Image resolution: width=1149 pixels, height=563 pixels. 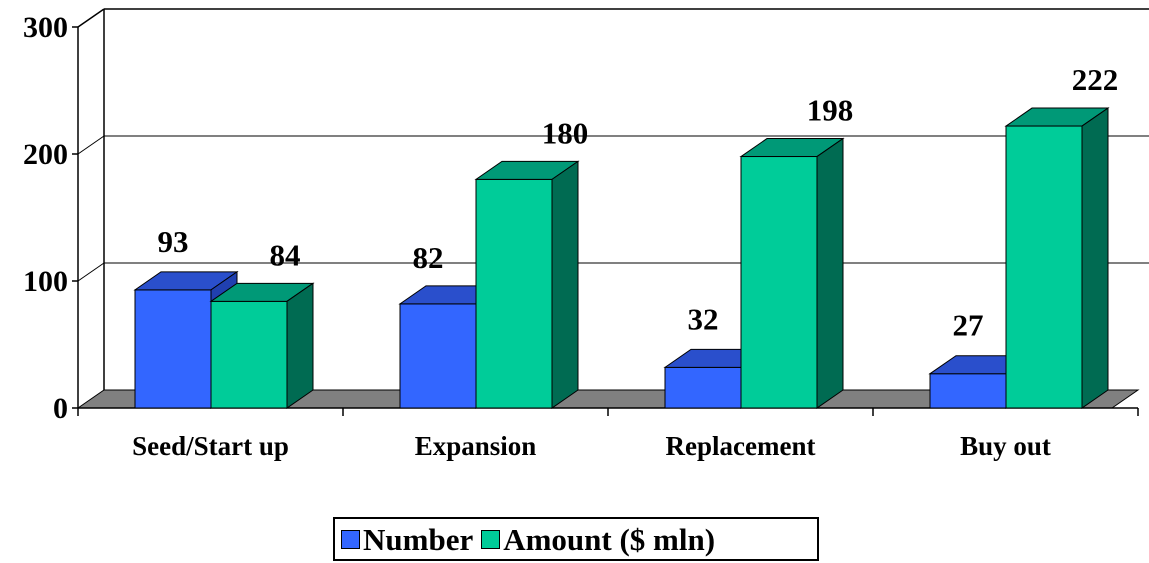 What do you see at coordinates (968, 325) in the screenshot?
I see `data-label: 27` at bounding box center [968, 325].